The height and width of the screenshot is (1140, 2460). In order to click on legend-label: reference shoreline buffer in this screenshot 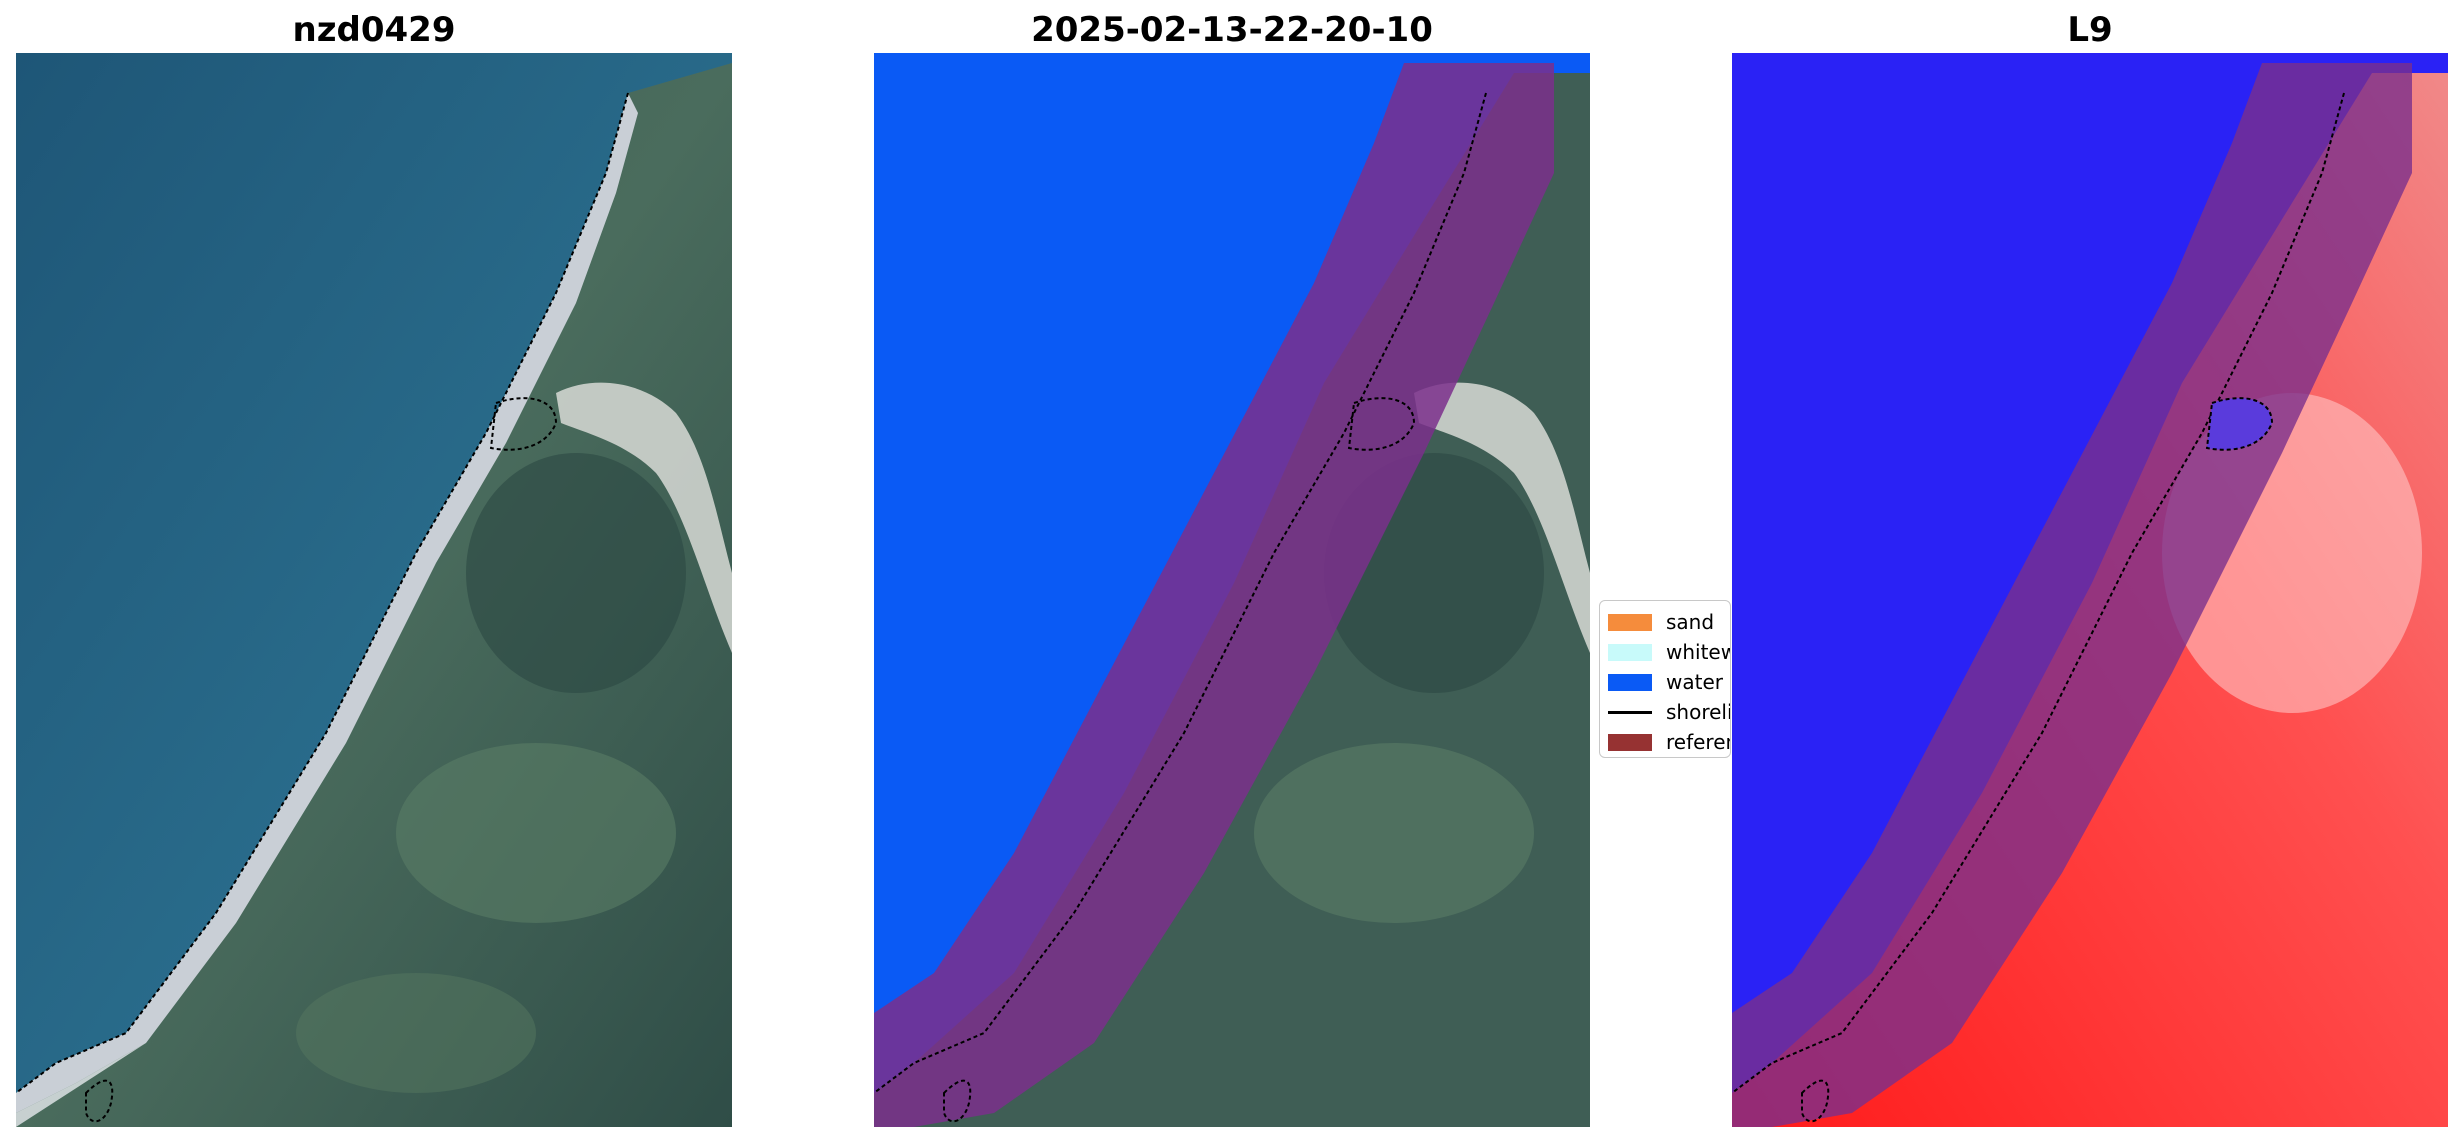, I will do `click(1698, 742)`.